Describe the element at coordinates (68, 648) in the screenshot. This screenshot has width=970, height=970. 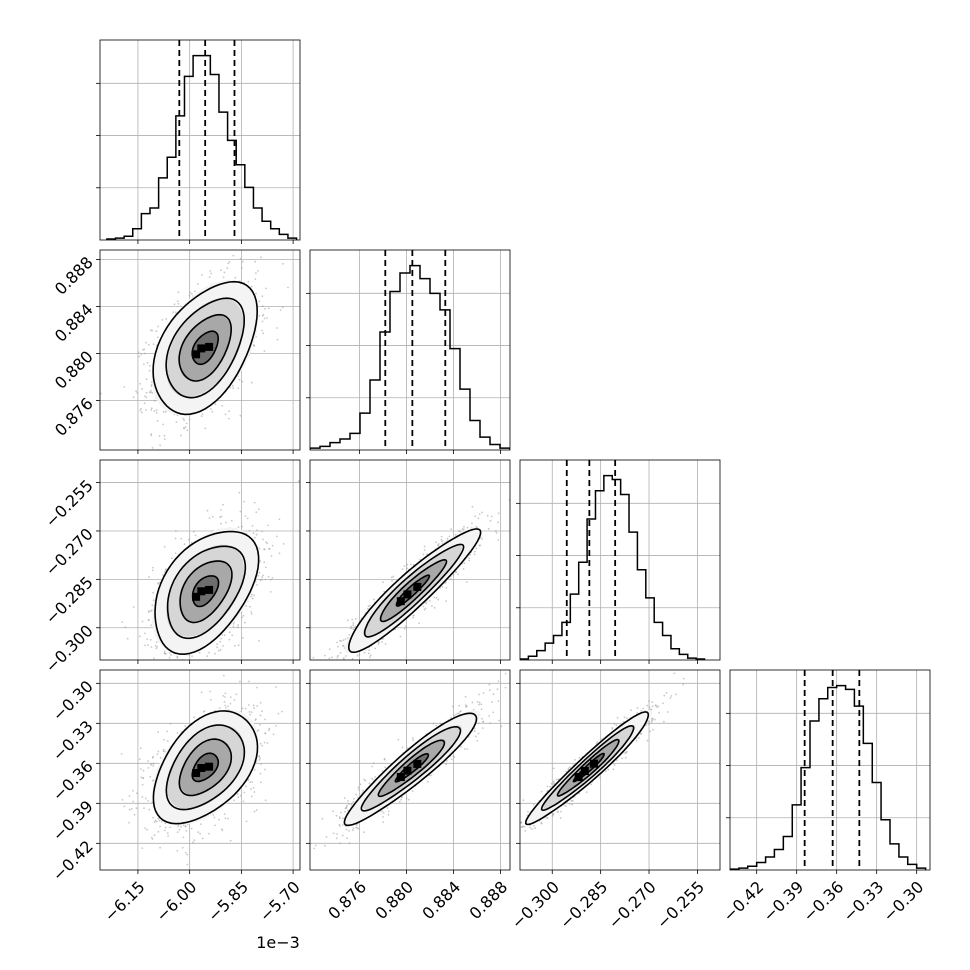
I see `y-tick-label: −0.300` at that location.